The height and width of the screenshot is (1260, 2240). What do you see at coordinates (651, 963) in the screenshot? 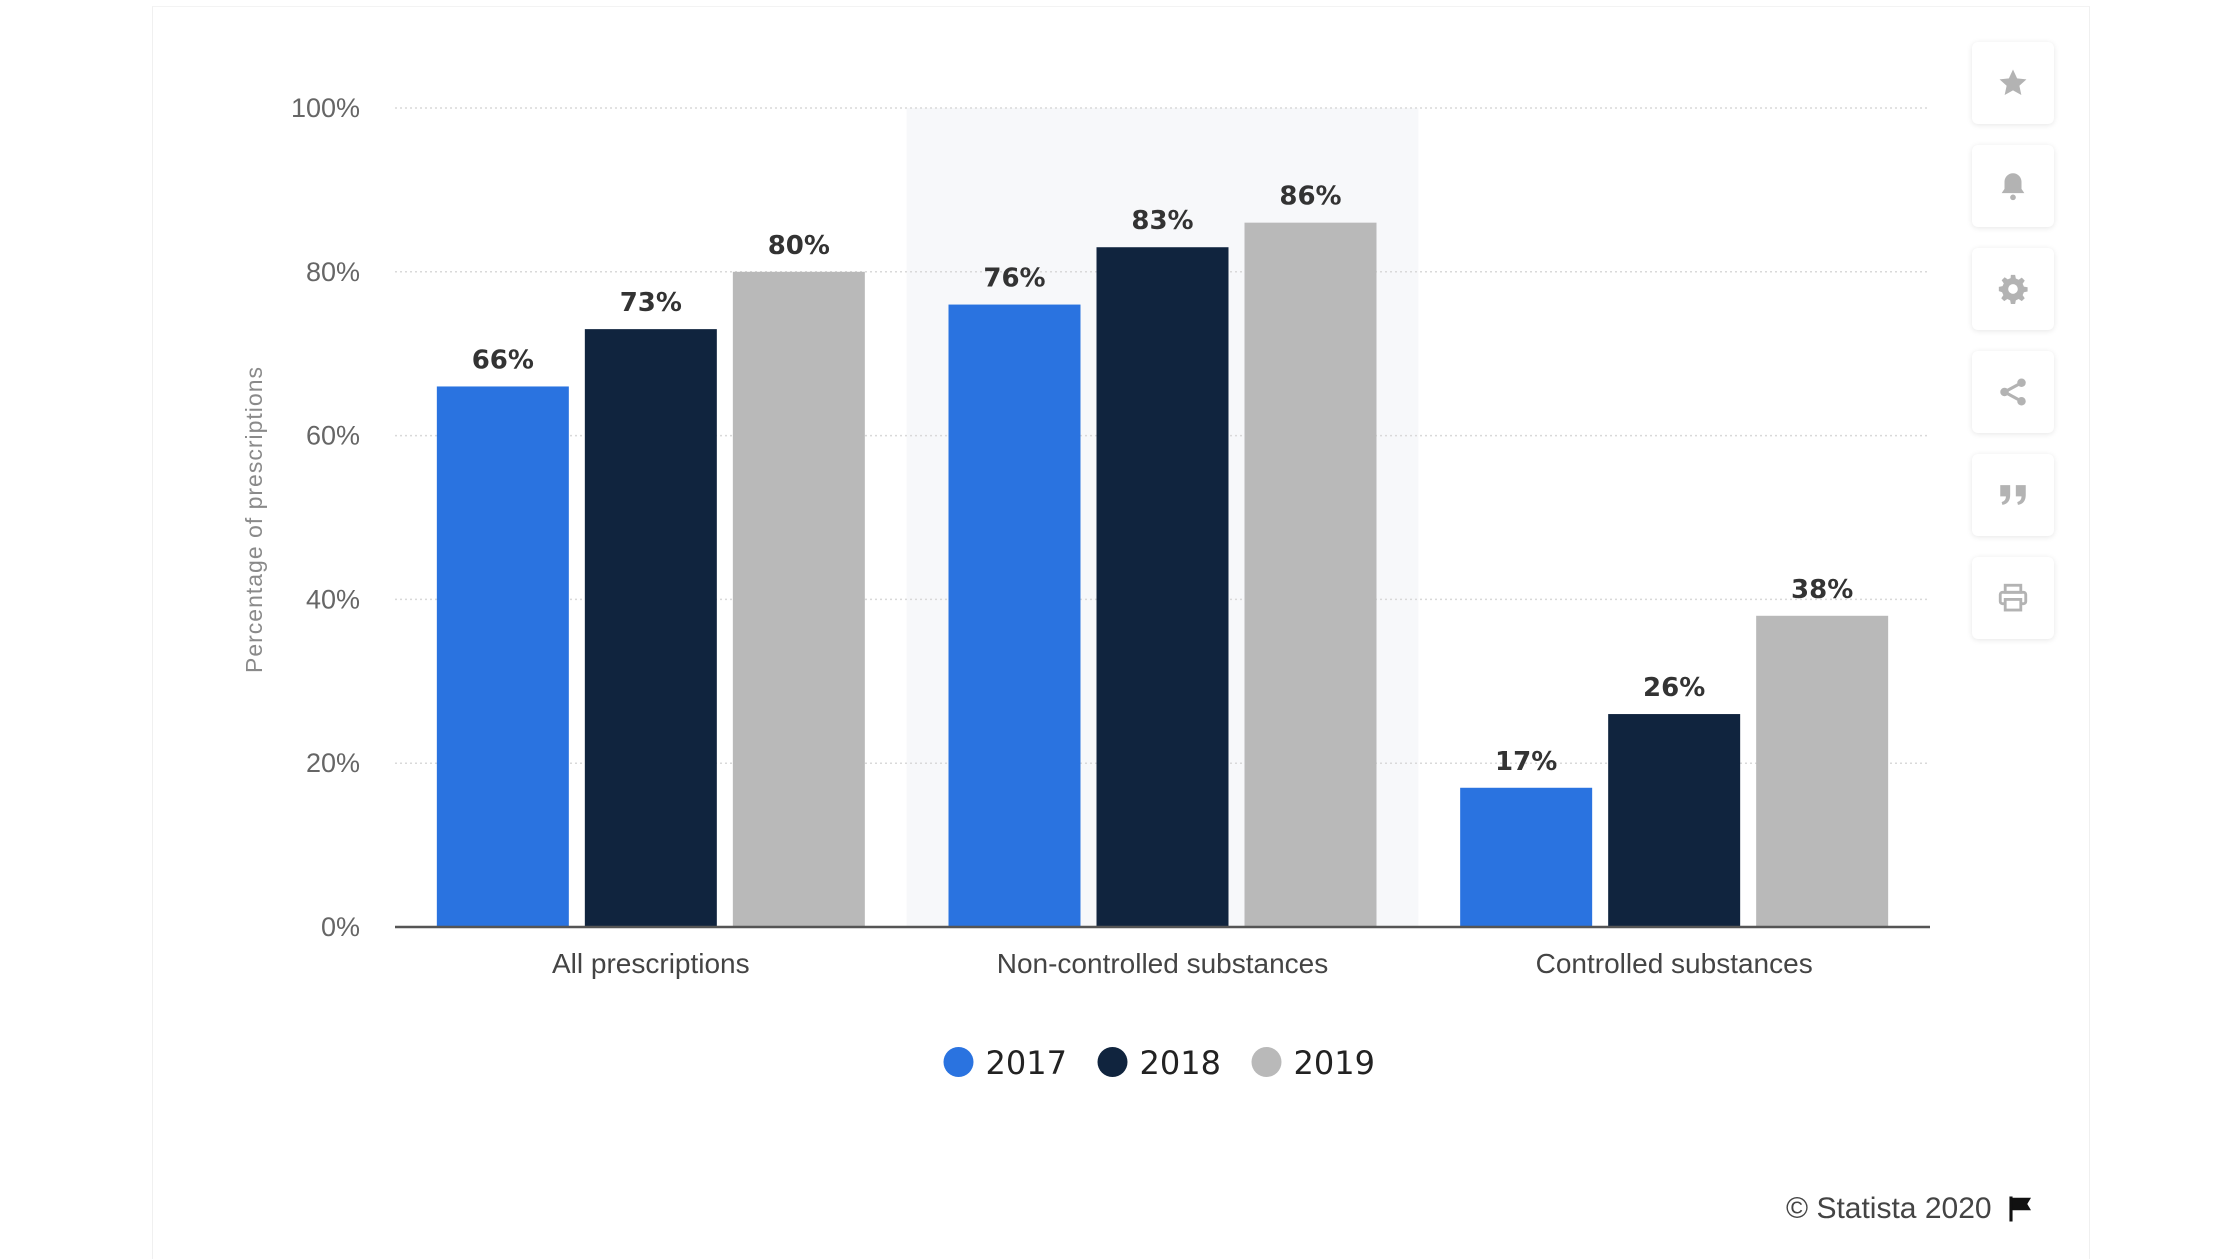
I see `x-tick-label: All prescriptions` at bounding box center [651, 963].